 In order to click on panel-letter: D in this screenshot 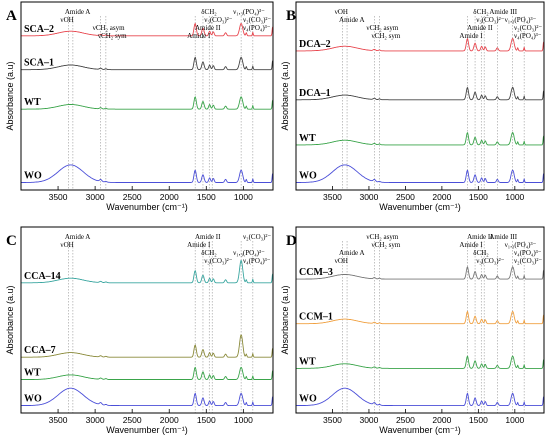, I will do `click(291, 241)`.